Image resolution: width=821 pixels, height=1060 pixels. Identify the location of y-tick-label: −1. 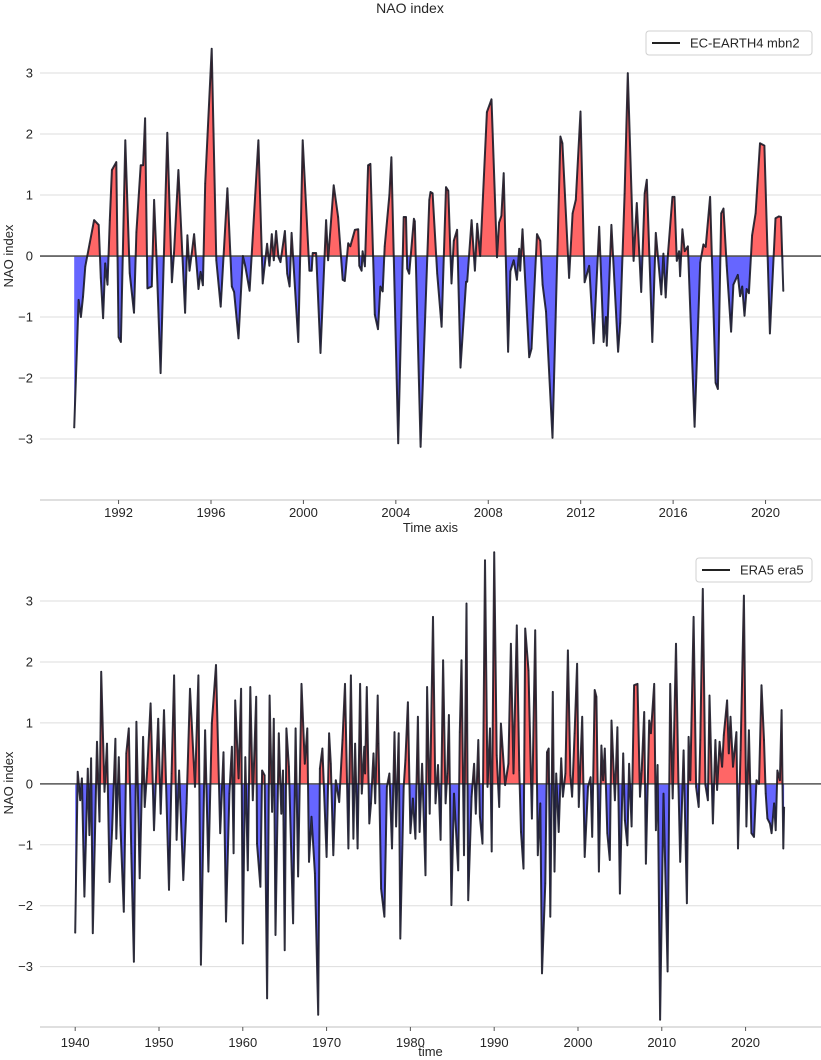
(25, 844).